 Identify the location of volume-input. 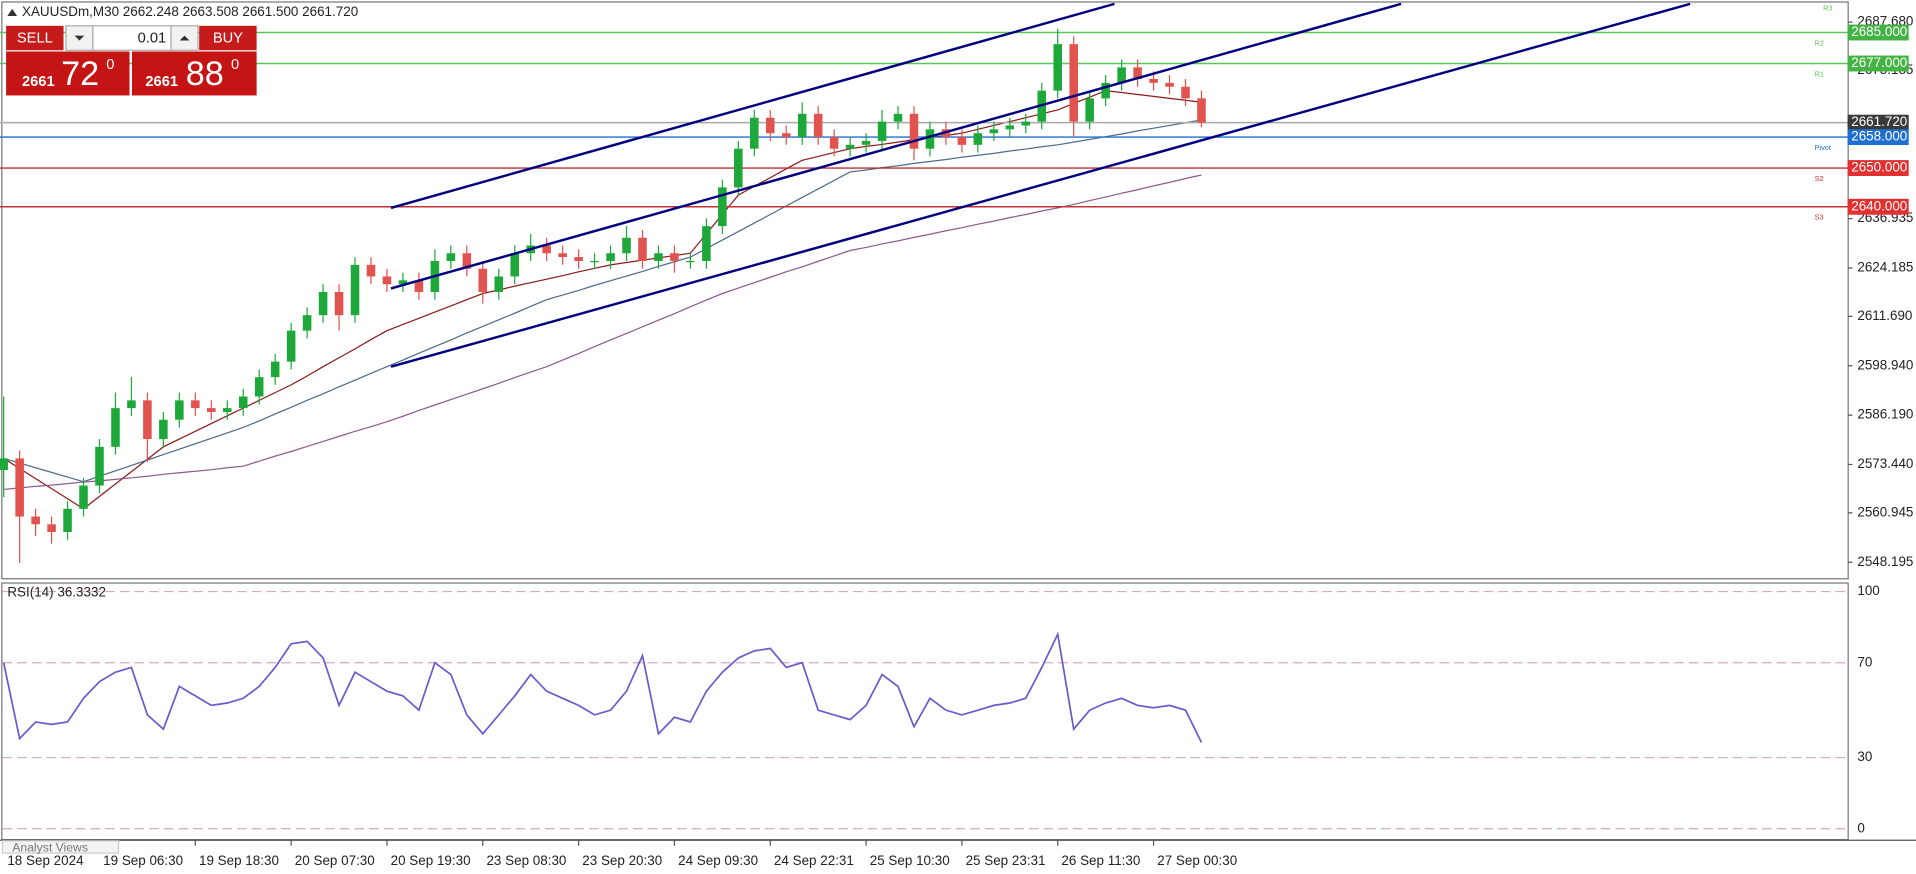
(132, 38).